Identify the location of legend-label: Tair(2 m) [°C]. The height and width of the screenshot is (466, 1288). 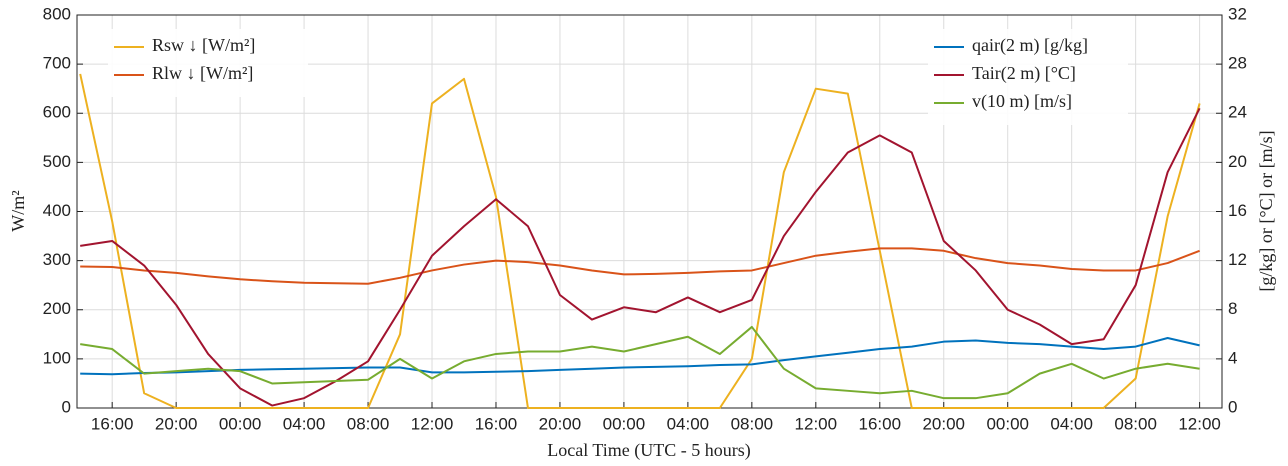
(1024, 73).